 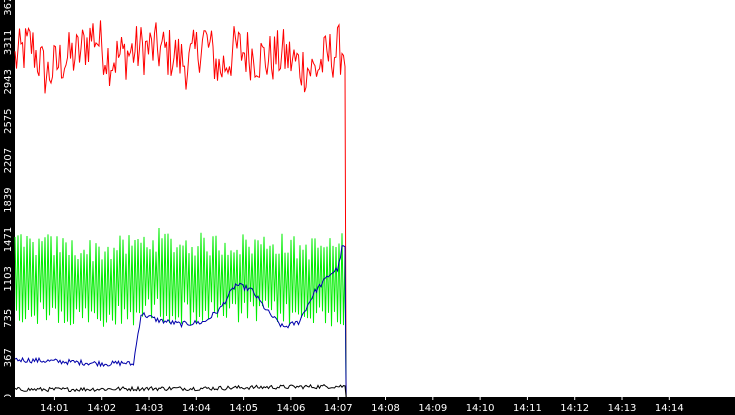 What do you see at coordinates (196, 408) in the screenshot?
I see `x-tick-label: 14:04` at bounding box center [196, 408].